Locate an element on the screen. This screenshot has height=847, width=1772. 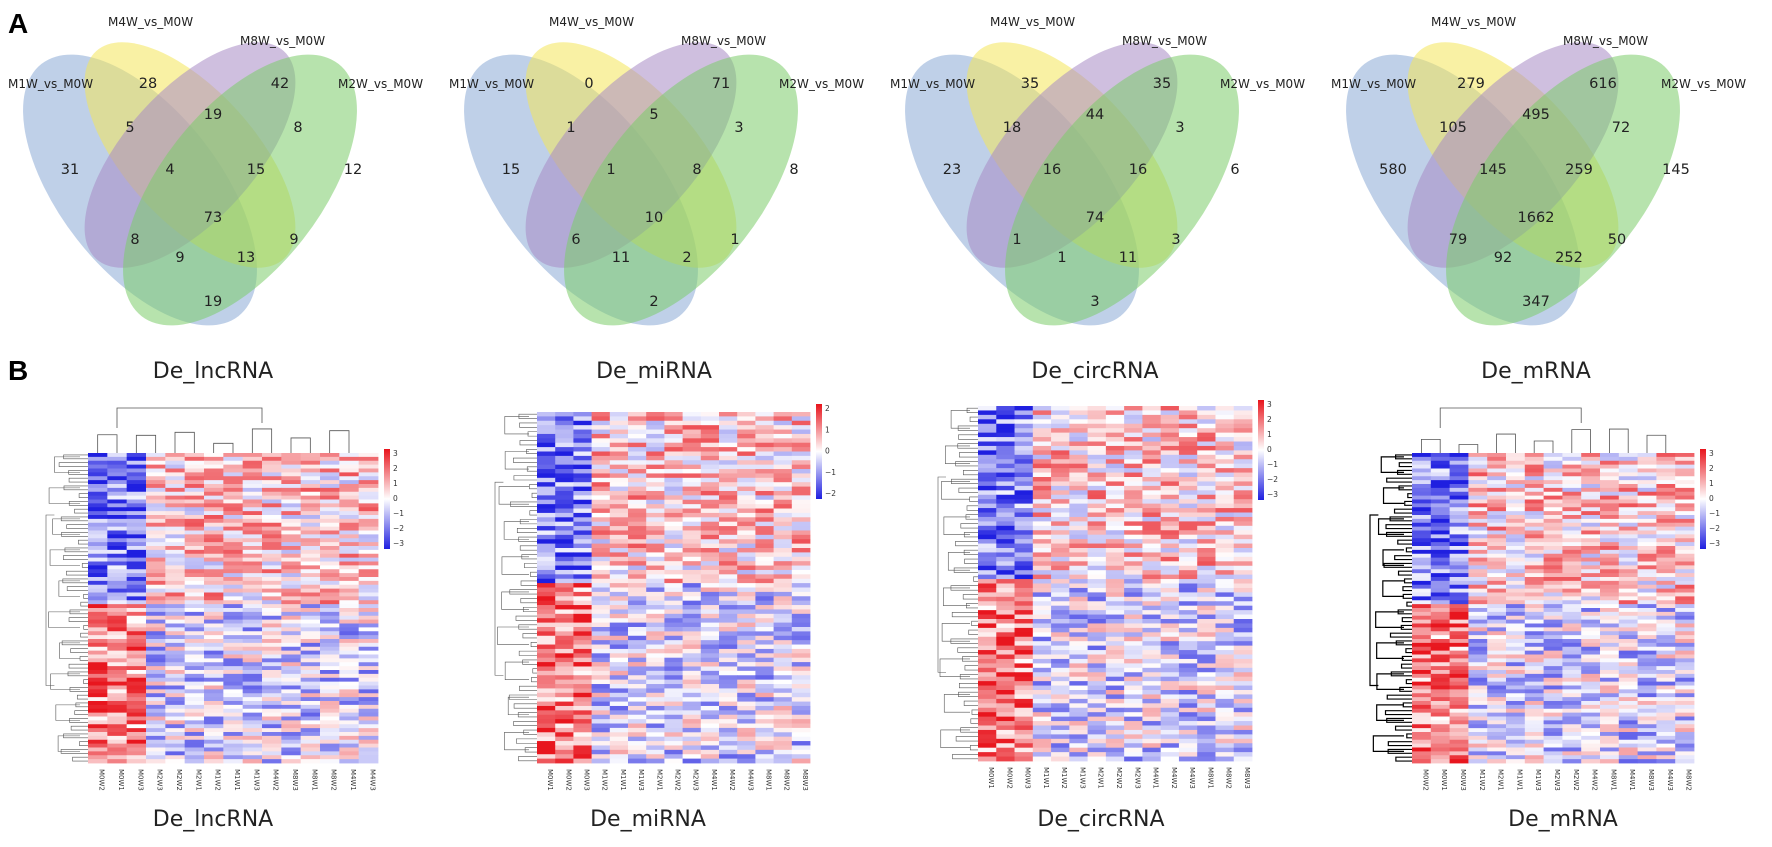
venn-region-count: 2 is located at coordinates (686, 258).